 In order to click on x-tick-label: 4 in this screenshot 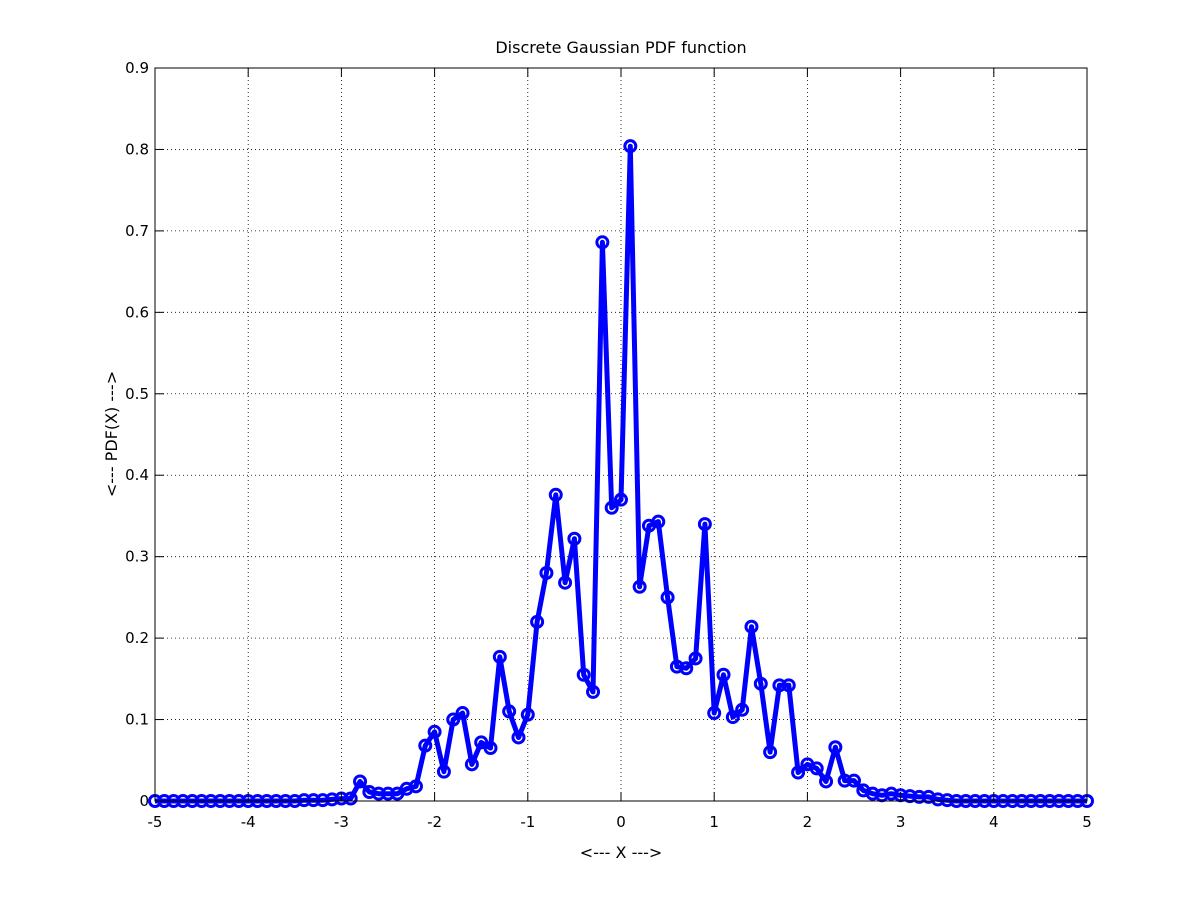, I will do `click(994, 822)`.